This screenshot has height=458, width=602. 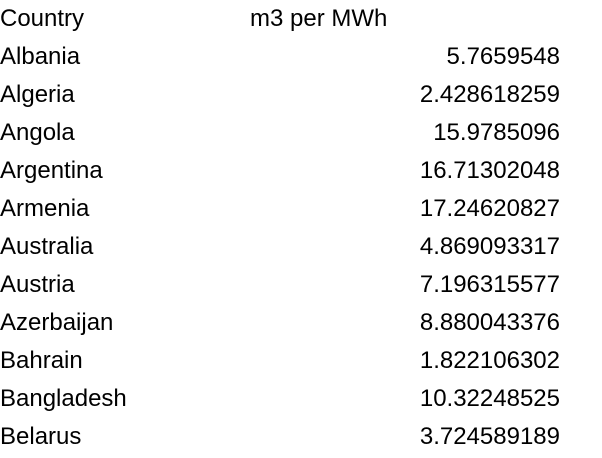 What do you see at coordinates (280, 285) in the screenshot?
I see `table-row: Austria 7.196315577` at bounding box center [280, 285].